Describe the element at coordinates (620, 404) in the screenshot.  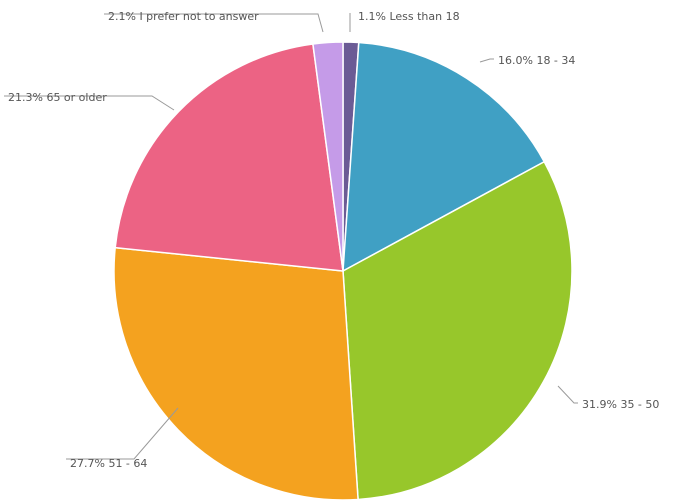
I see `slice-label-35-50: 31.9% 35 - 50` at that location.